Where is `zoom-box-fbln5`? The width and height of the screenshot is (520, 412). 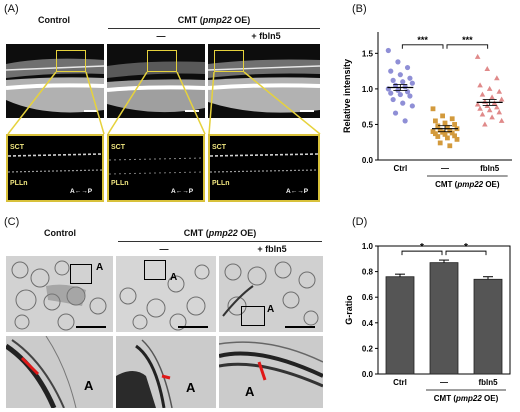
zoom-box-fbln5 is located at coordinates (229, 61).